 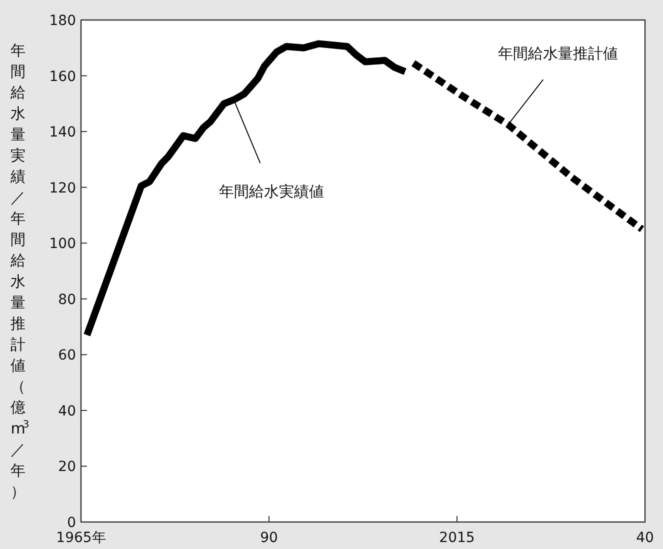 What do you see at coordinates (62, 21) in the screenshot?
I see `y-tick-label: 180` at bounding box center [62, 21].